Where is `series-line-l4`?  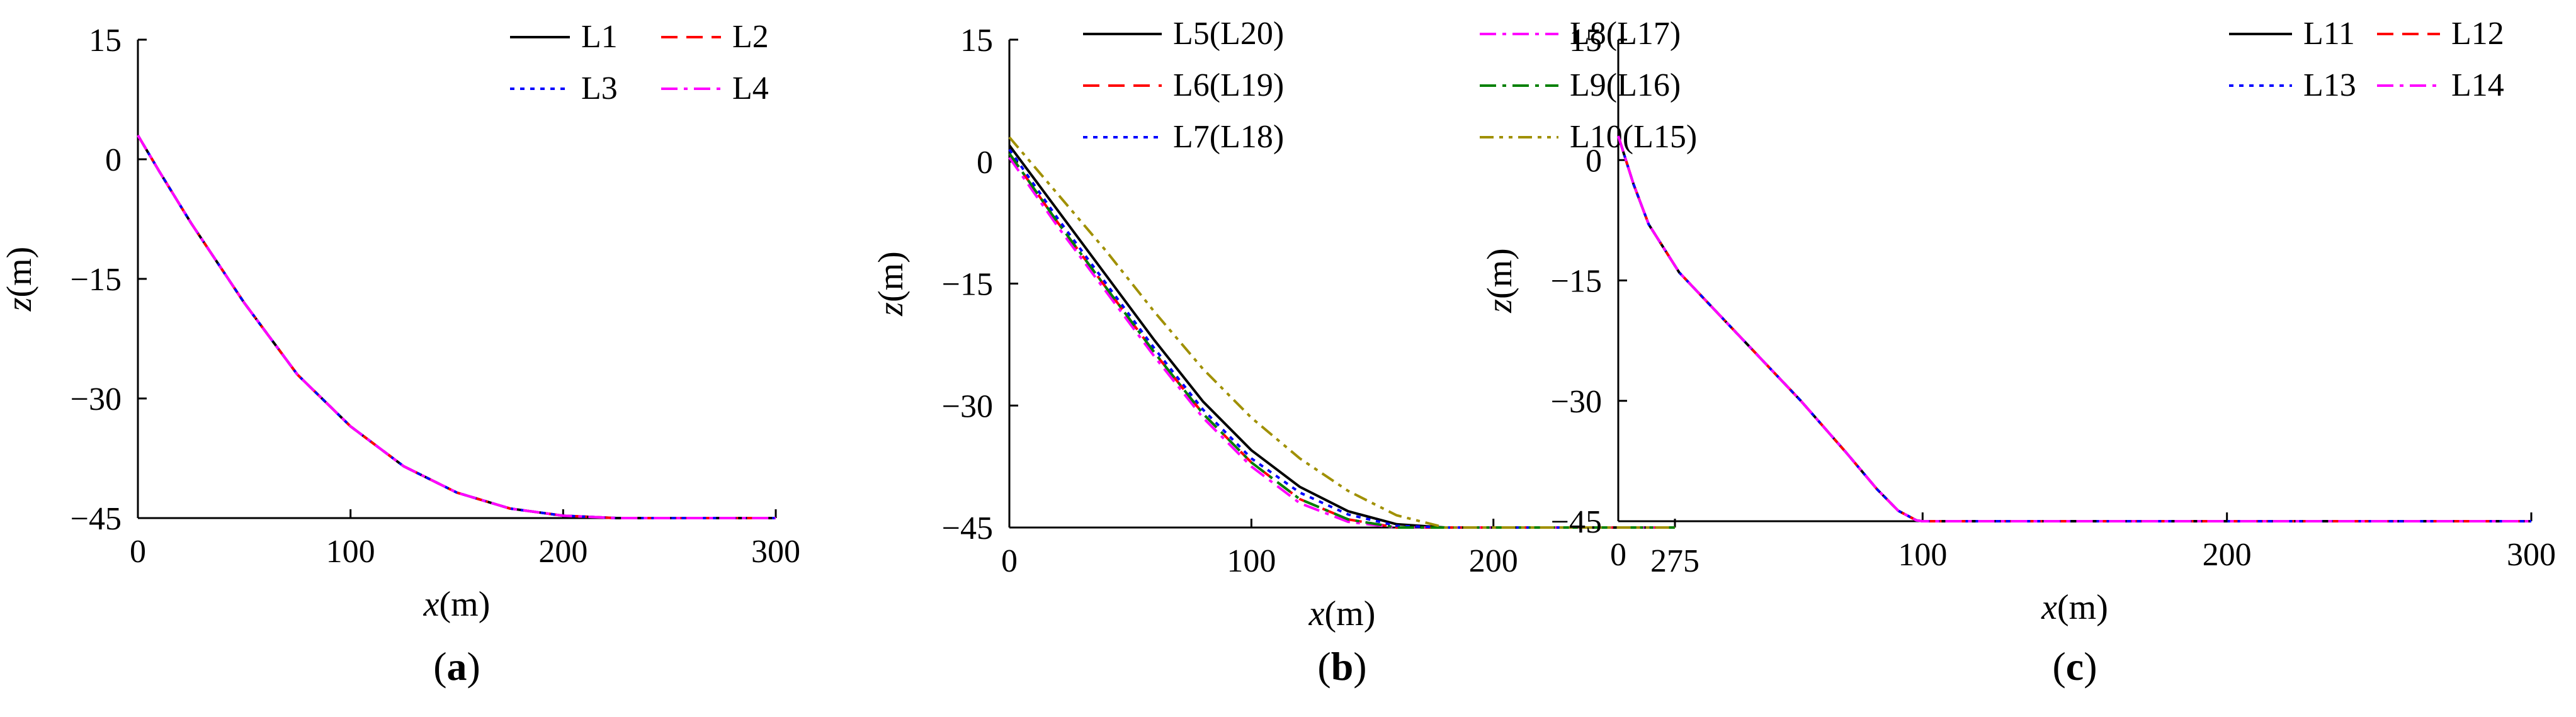 series-line-l4 is located at coordinates (456, 326).